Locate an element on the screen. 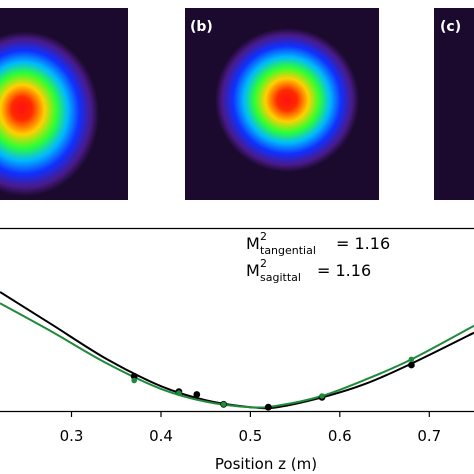 This screenshot has height=474, width=474. x-axis-title: Position z (m) is located at coordinates (266, 464).